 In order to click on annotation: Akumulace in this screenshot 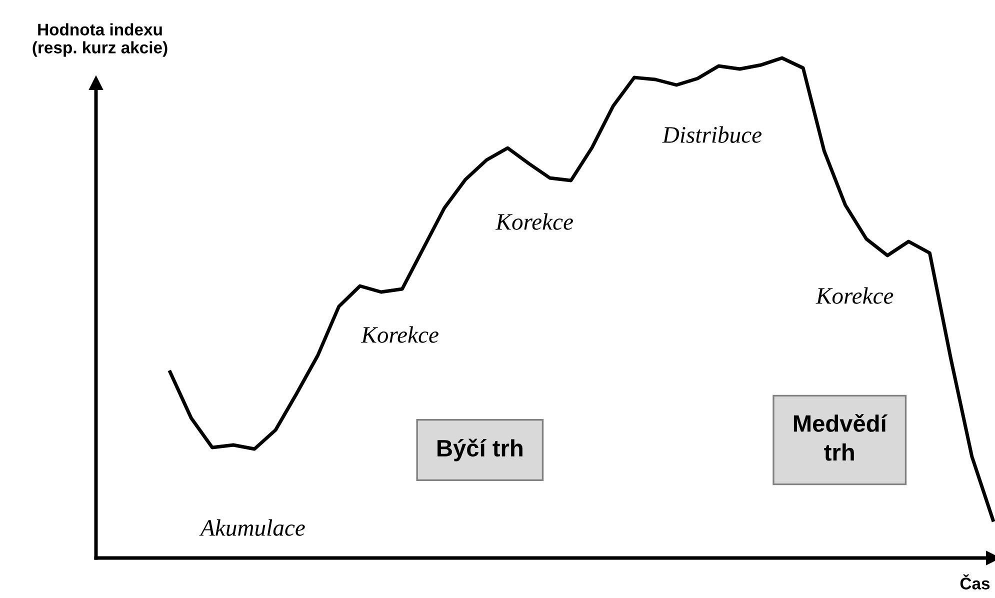, I will do `click(252, 527)`.